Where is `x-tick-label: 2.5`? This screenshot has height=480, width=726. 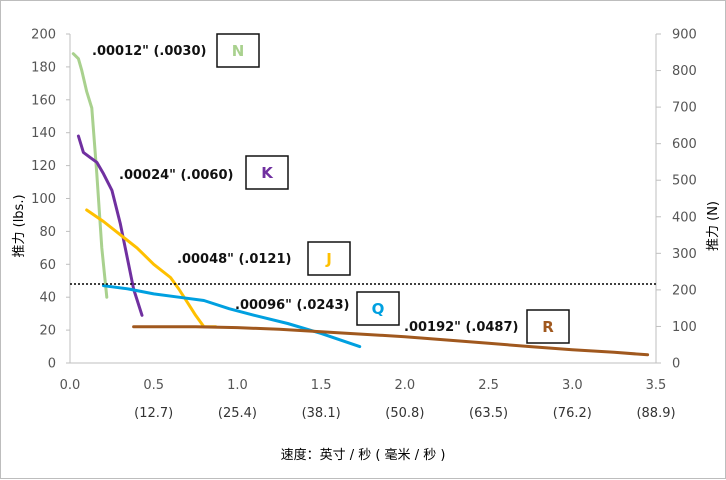 x-tick-label: 2.5 is located at coordinates (488, 385).